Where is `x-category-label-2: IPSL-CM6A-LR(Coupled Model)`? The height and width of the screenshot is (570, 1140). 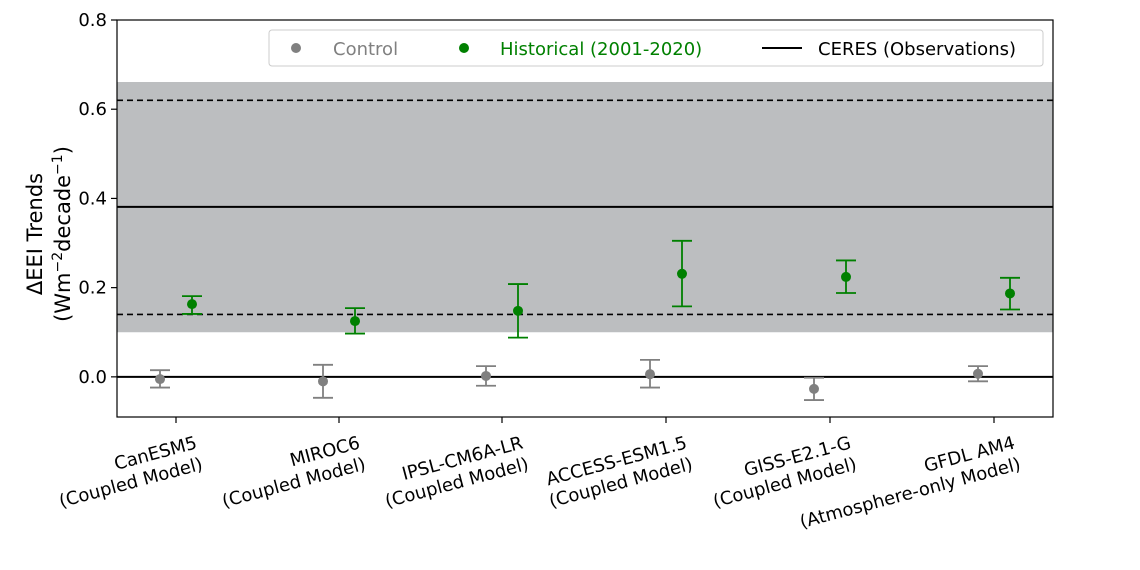 x-category-label-2: IPSL-CM6A-LR(Coupled Model) is located at coordinates (457, 473).